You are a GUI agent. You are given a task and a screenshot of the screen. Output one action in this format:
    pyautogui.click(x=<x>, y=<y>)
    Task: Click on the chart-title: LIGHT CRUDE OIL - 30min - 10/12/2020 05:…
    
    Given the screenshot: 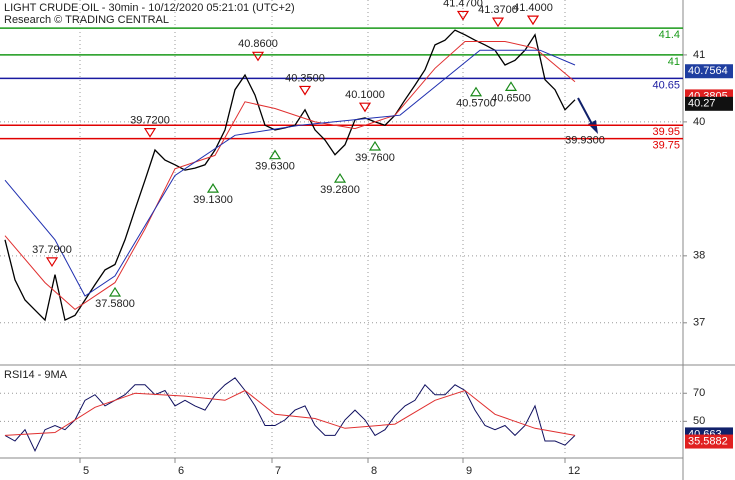 What is the action you would take?
    pyautogui.click(x=149, y=8)
    